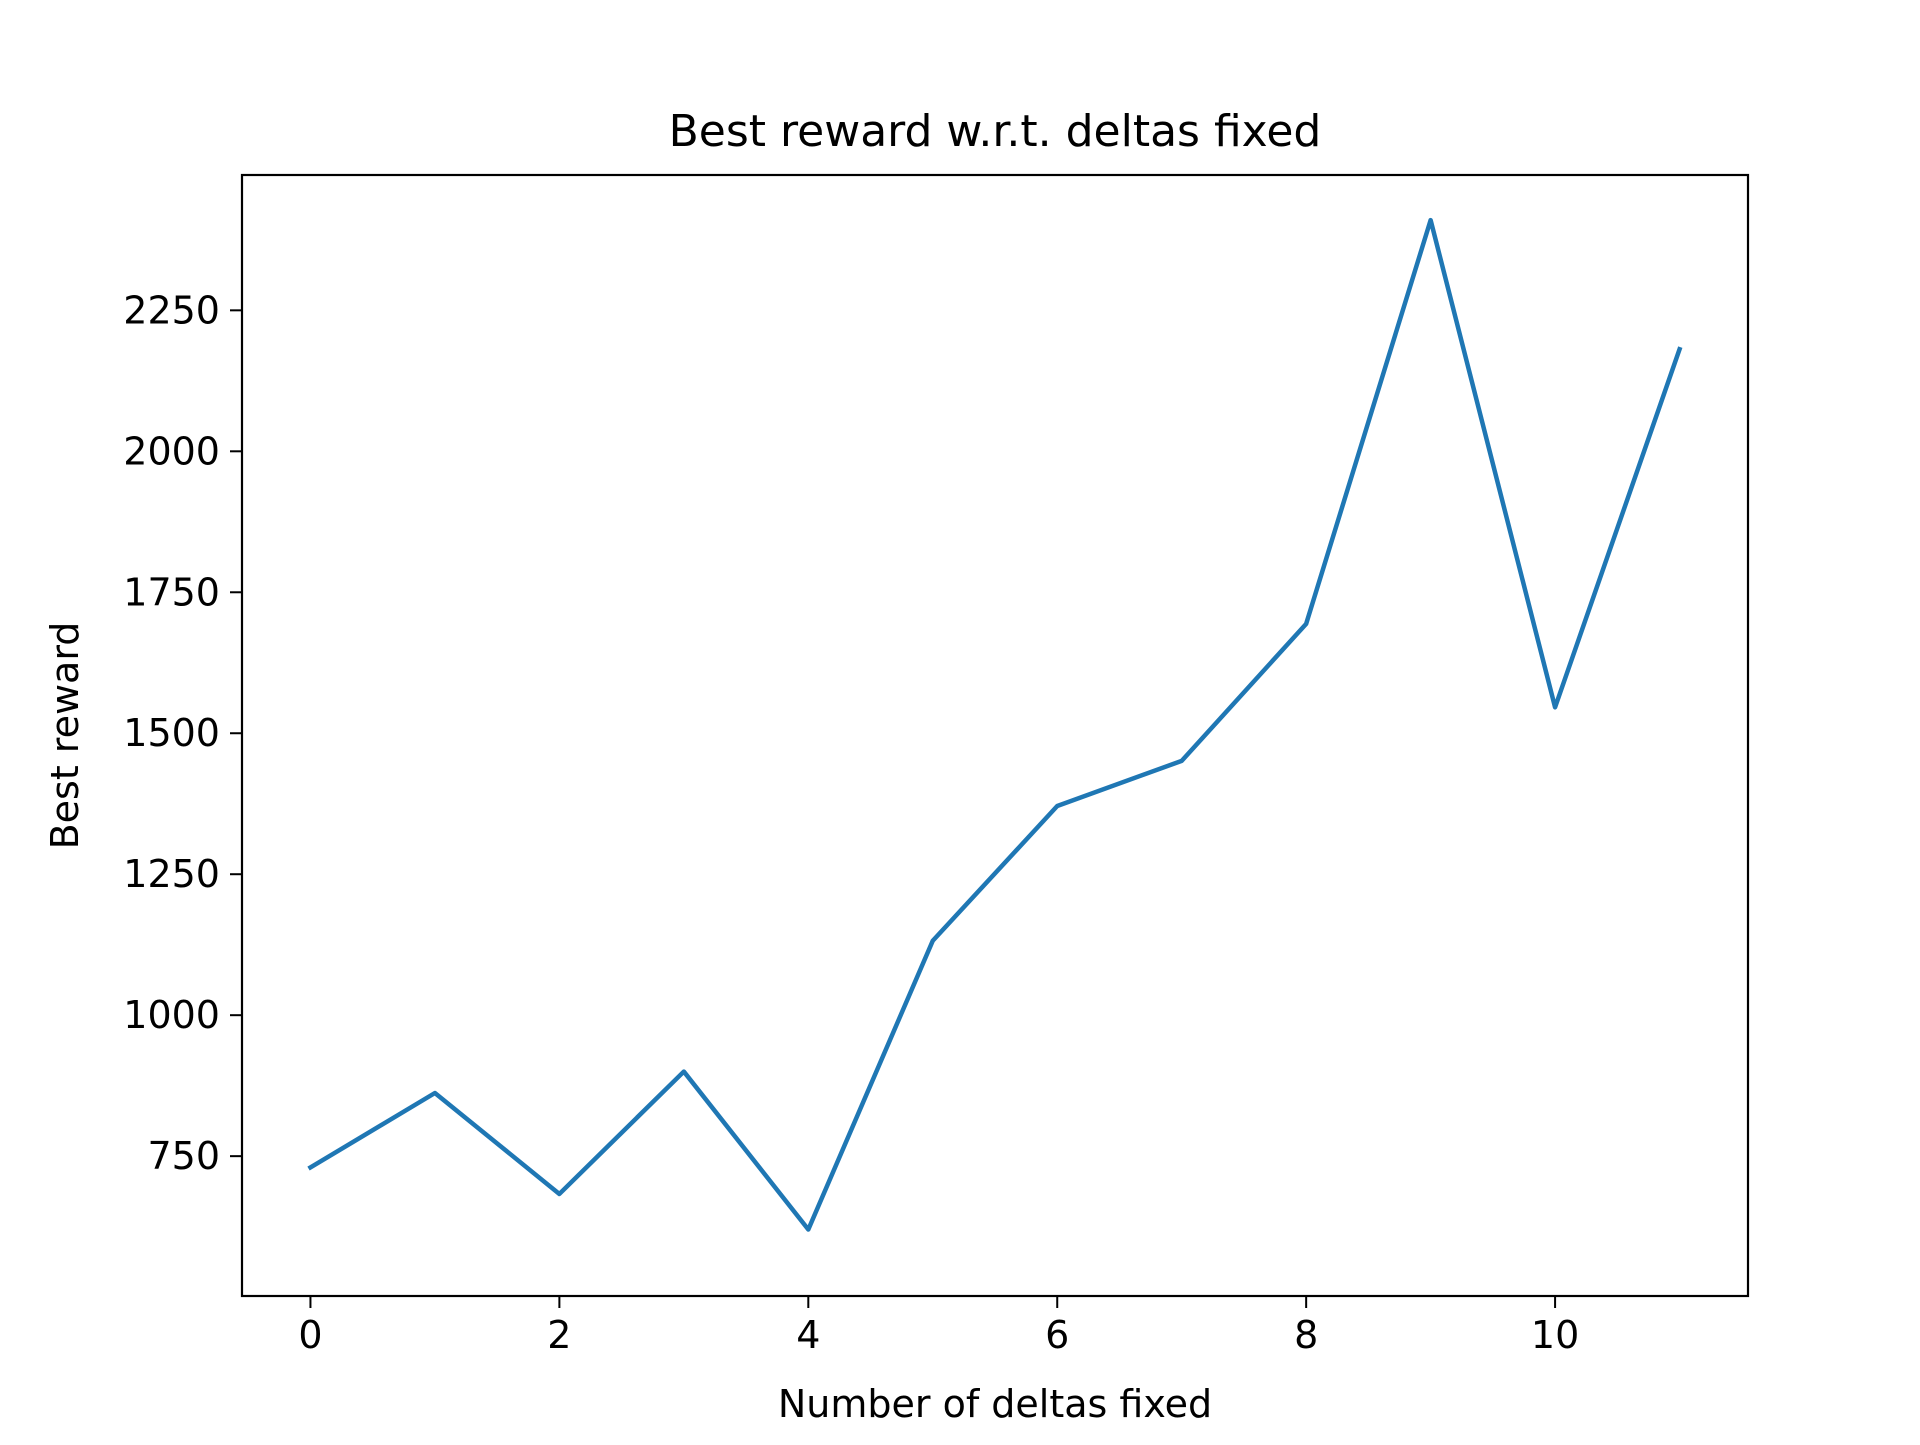  I want to click on x-axis: 0 2 4 6 8 10, so click(938, 1326).